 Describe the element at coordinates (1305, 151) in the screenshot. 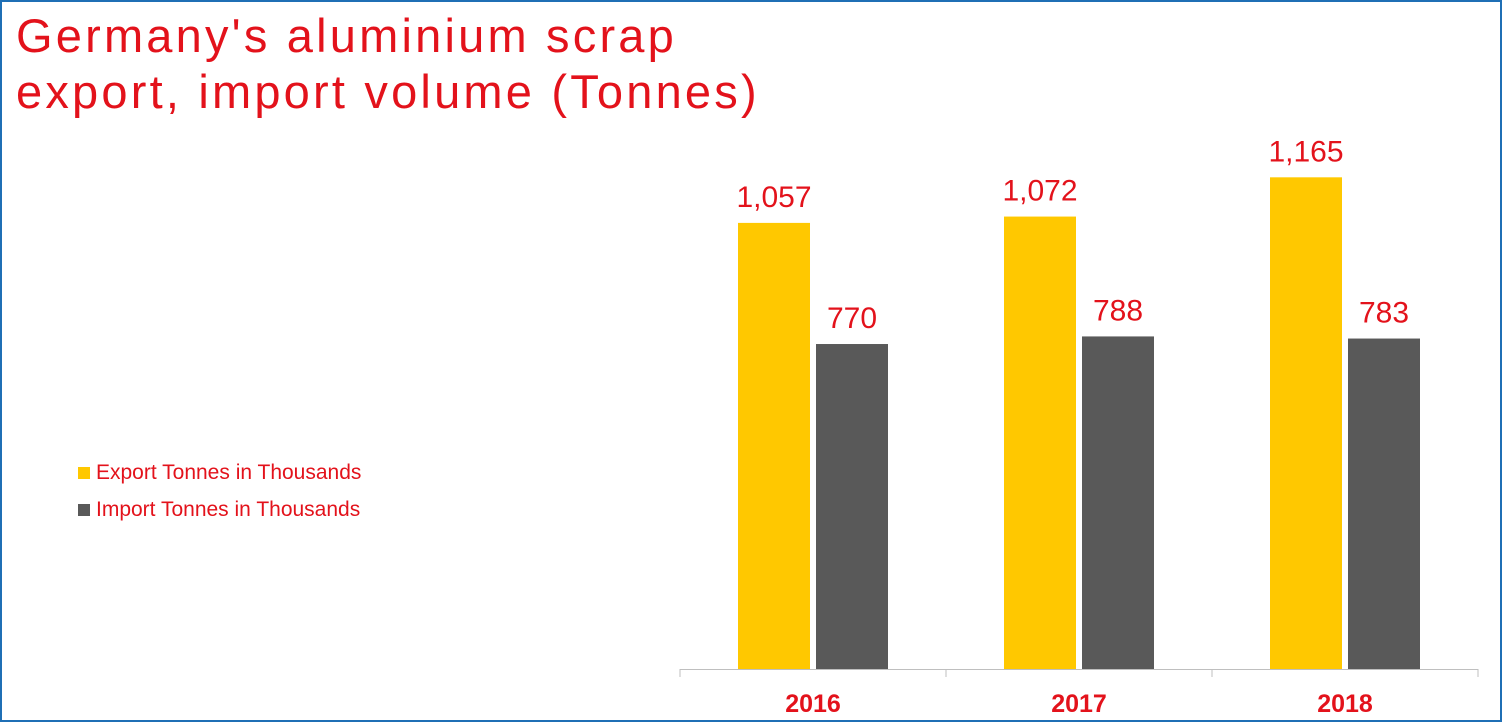

I see `data-label-export-2018: 1,165` at that location.